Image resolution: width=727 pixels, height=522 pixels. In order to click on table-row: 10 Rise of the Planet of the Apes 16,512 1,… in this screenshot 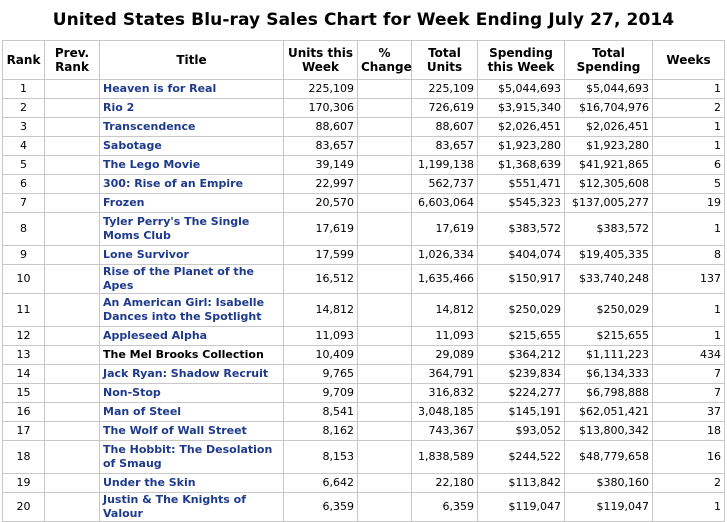, I will do `click(363, 279)`.